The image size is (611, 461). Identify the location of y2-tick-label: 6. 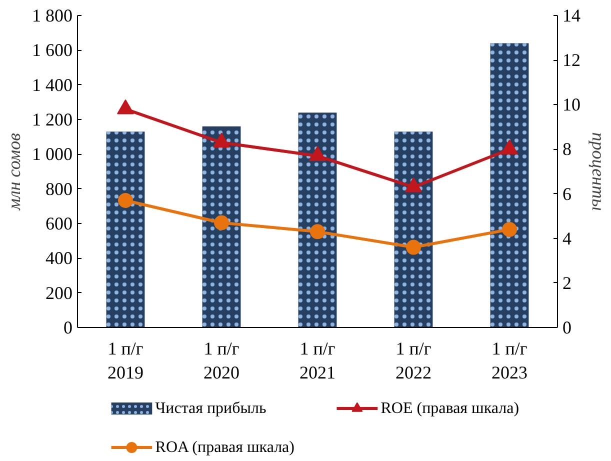
(567, 194).